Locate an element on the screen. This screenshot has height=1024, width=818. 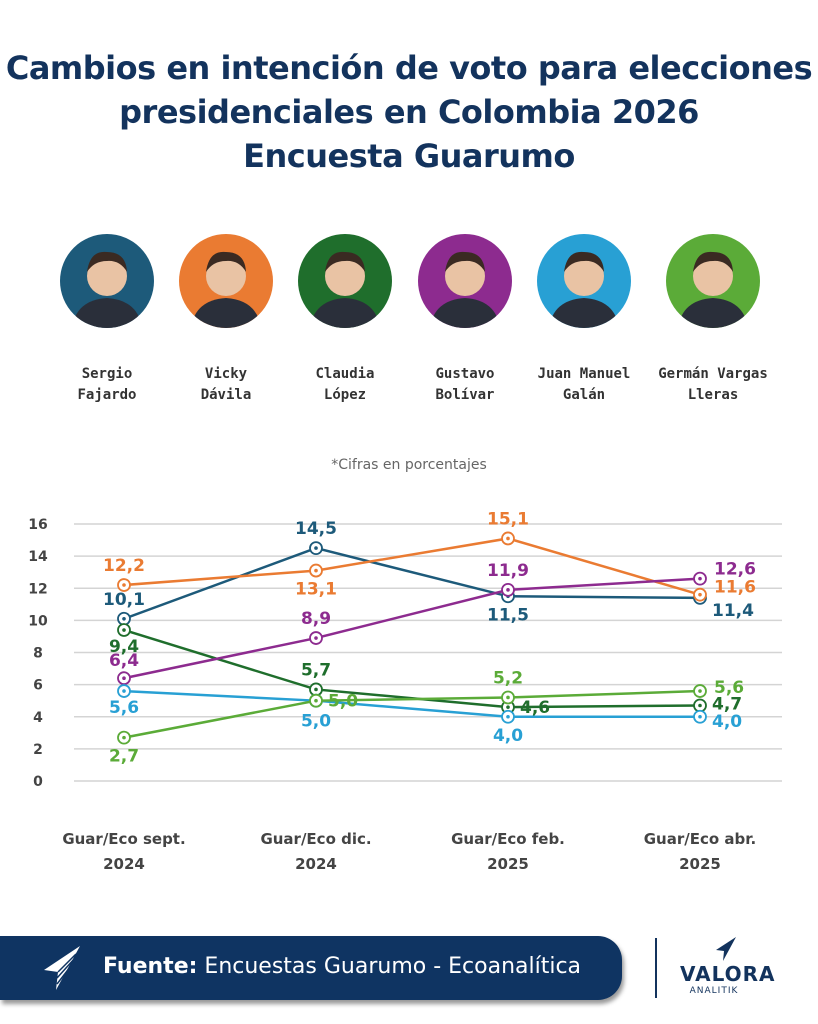
data-label: 6,4 is located at coordinates (124, 661).